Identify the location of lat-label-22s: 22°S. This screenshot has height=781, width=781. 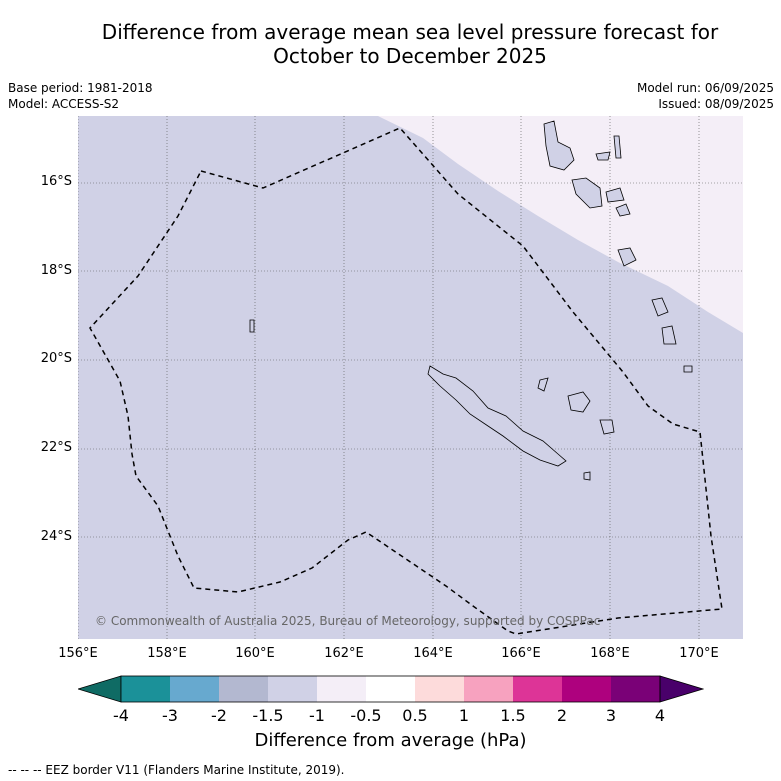
(56, 447).